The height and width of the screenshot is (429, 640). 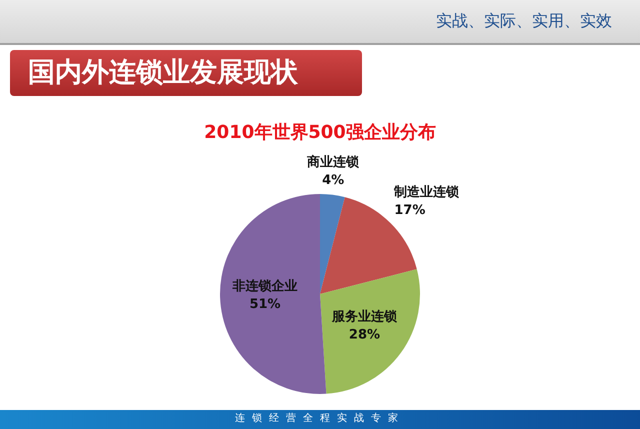 What do you see at coordinates (333, 180) in the screenshot?
I see `data-label: 4%` at bounding box center [333, 180].